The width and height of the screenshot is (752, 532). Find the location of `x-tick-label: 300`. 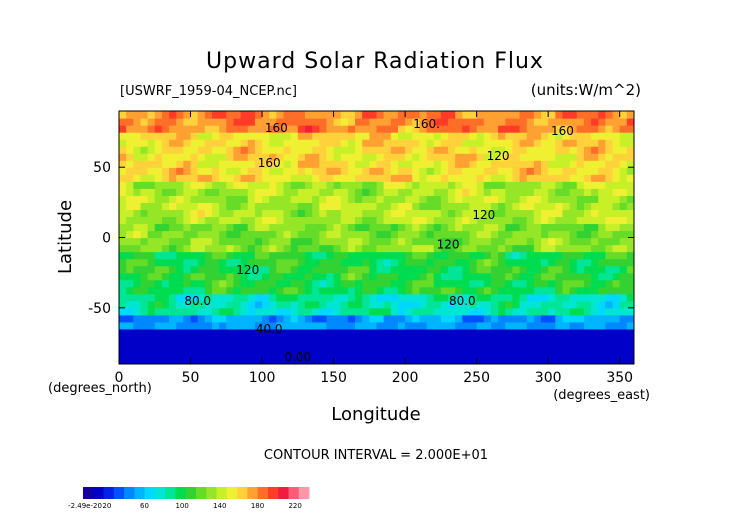

x-tick-label: 300 is located at coordinates (548, 378).